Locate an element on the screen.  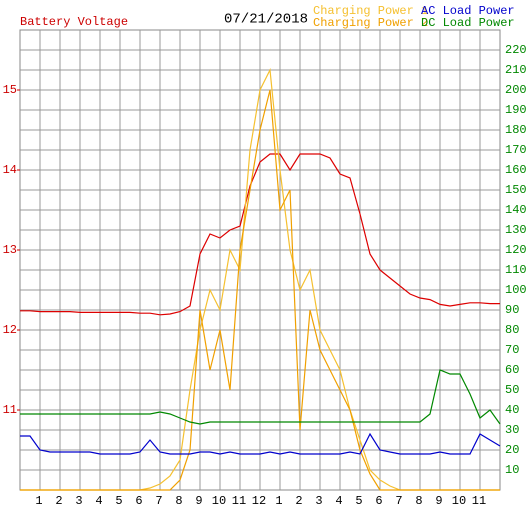
y2-tick-label: 140 is located at coordinates (516, 210).